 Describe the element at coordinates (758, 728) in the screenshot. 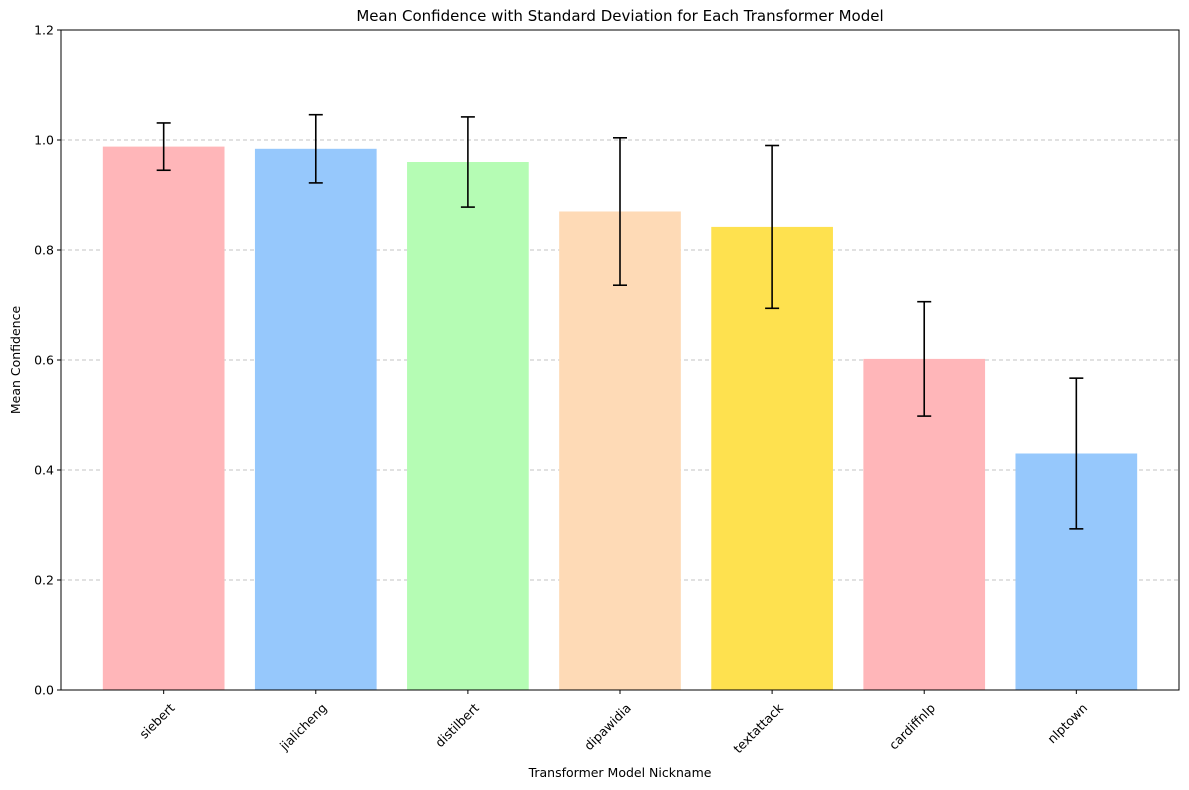

I see `x-tick-label-textattack: textattack` at that location.